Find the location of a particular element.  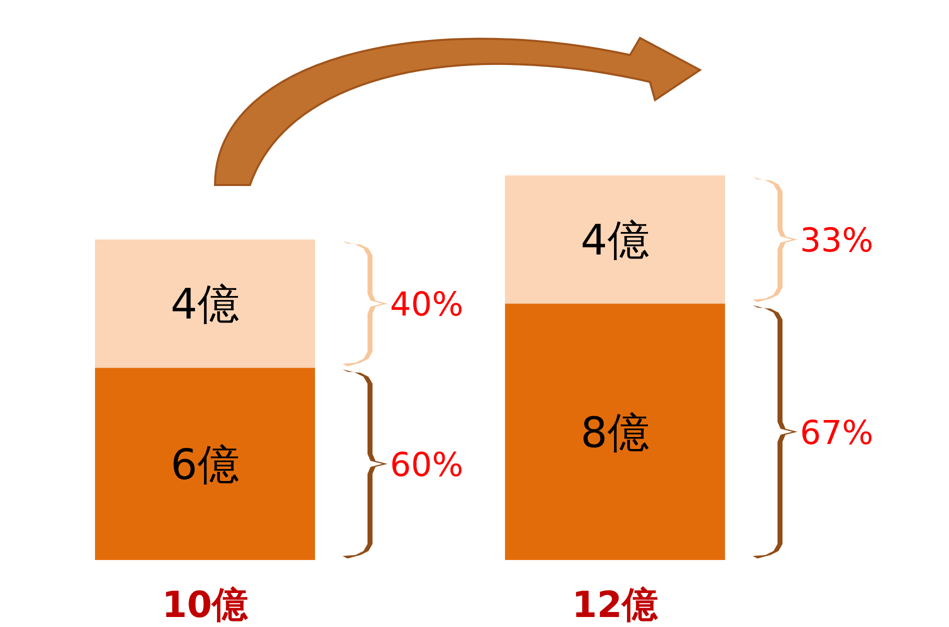

annotation: 33% is located at coordinates (837, 240).